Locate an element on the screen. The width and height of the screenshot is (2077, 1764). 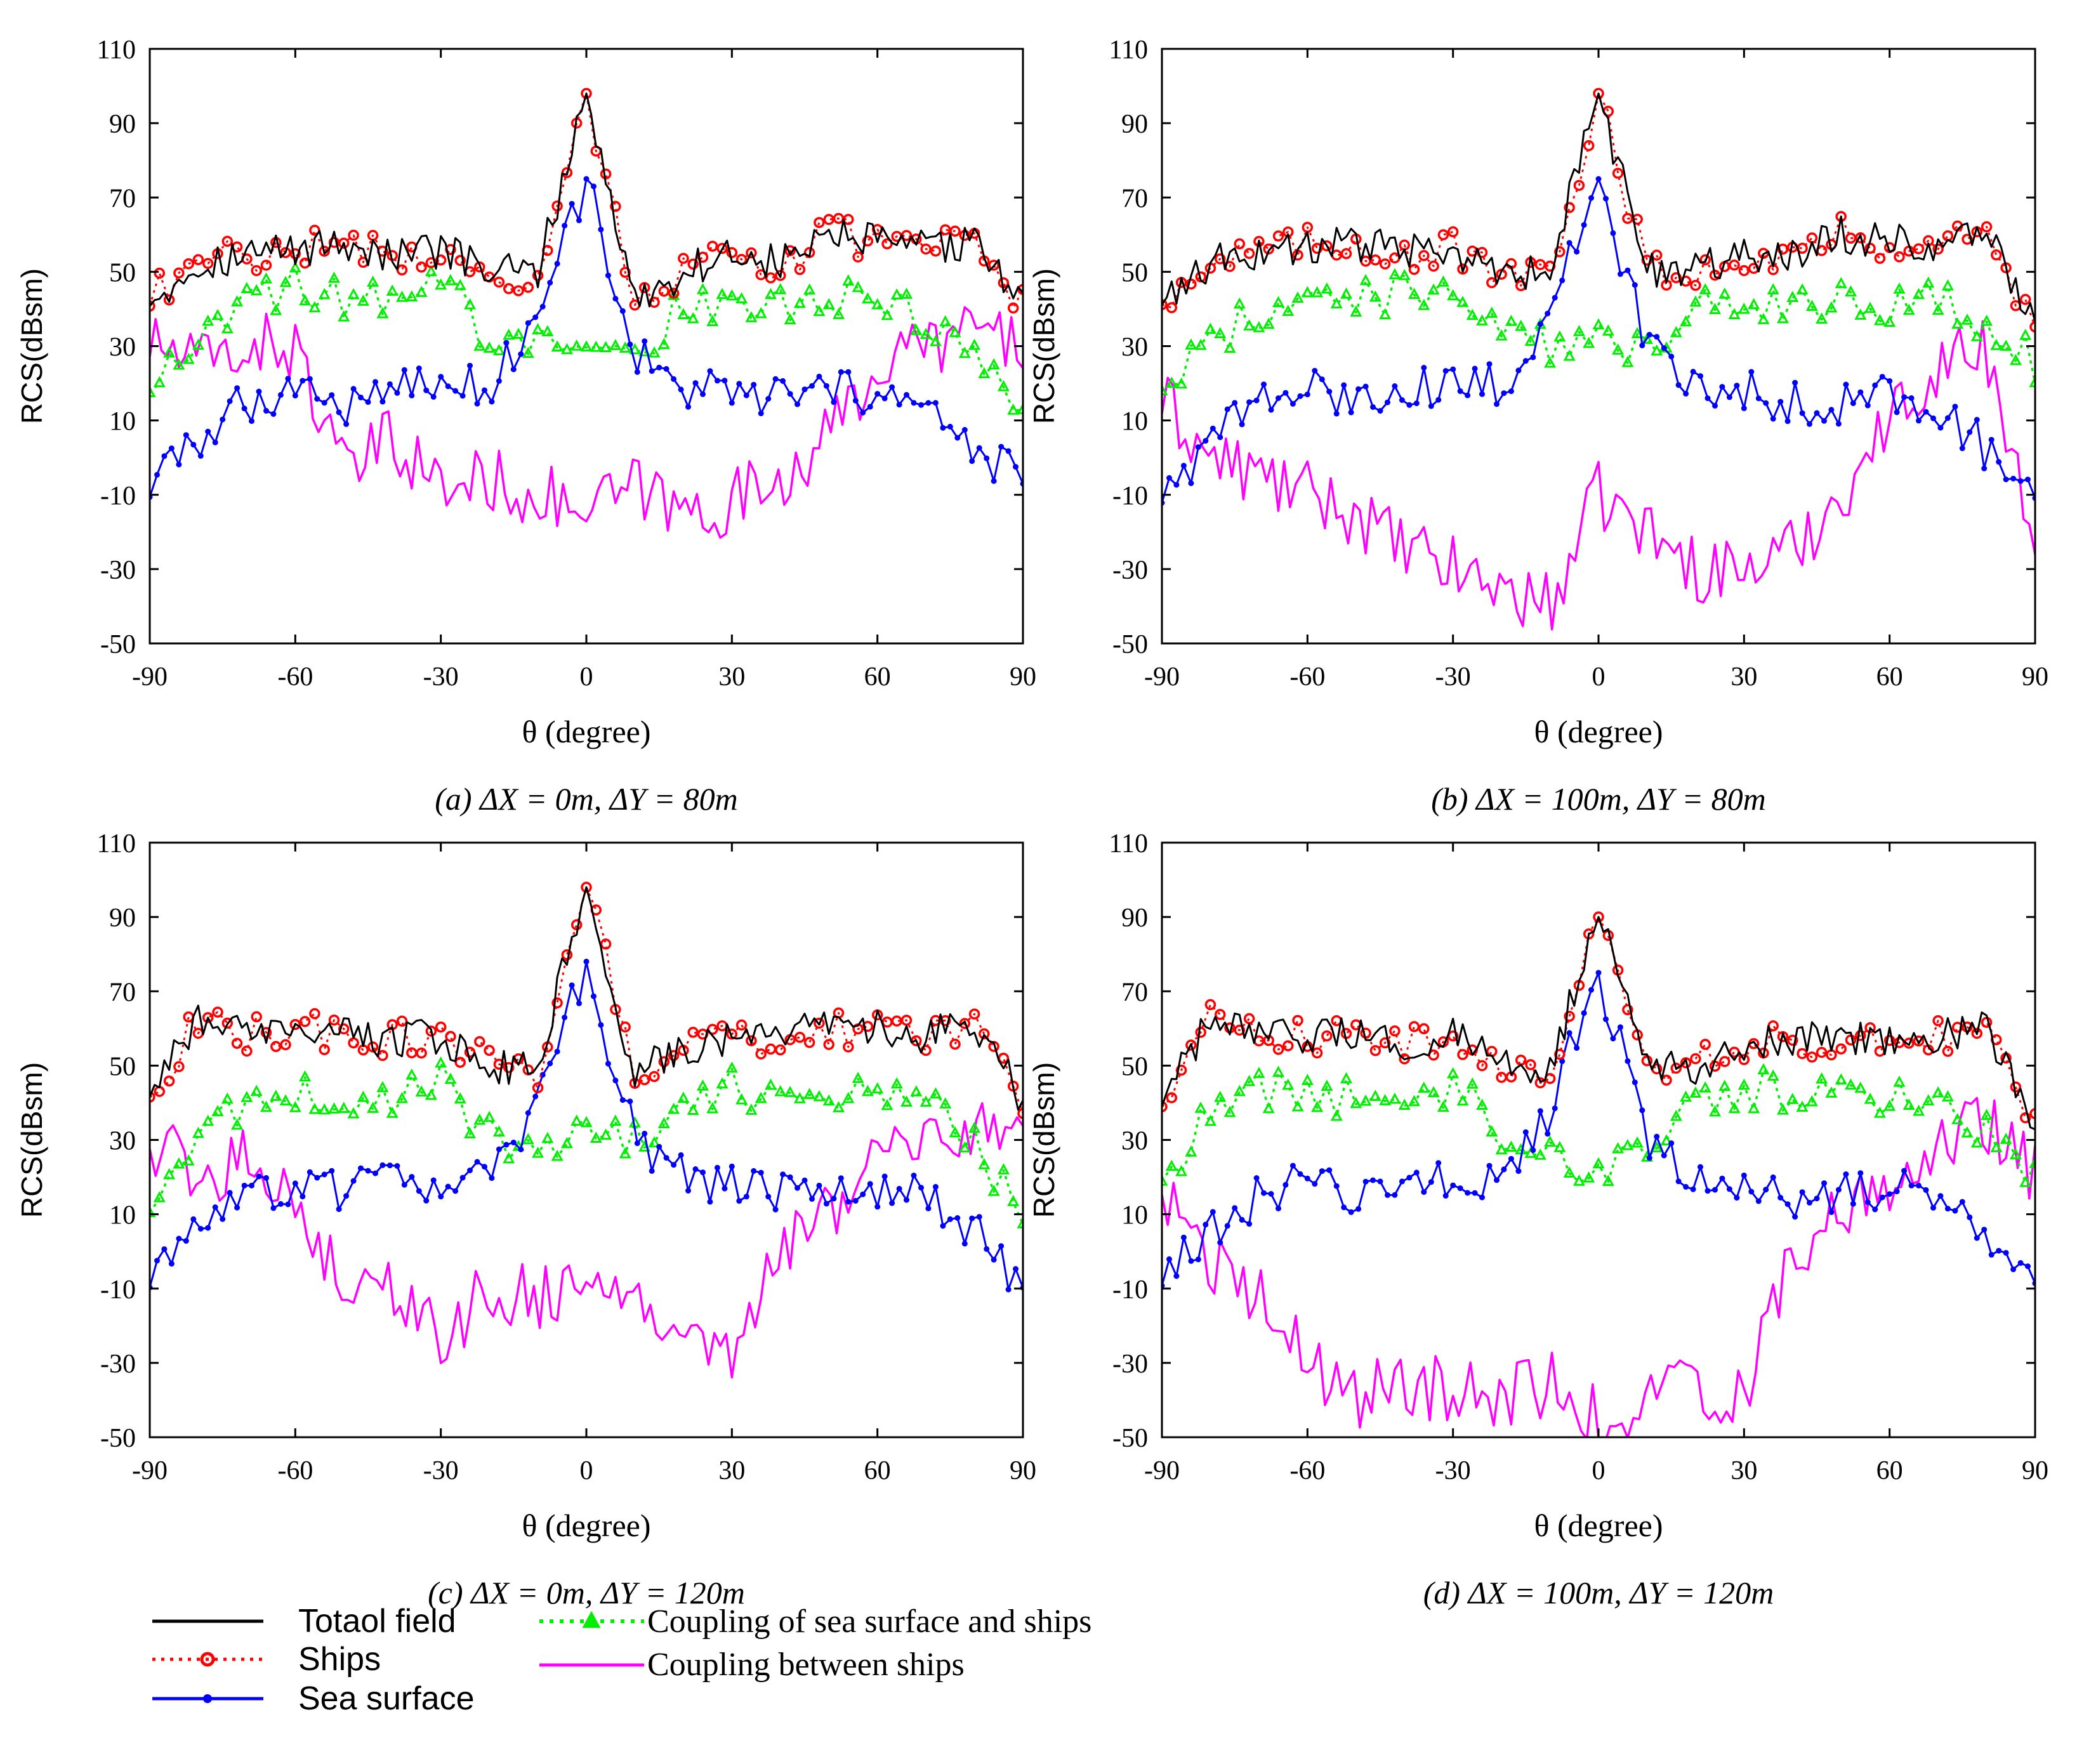
plot-area is located at coordinates (1598, 1140).